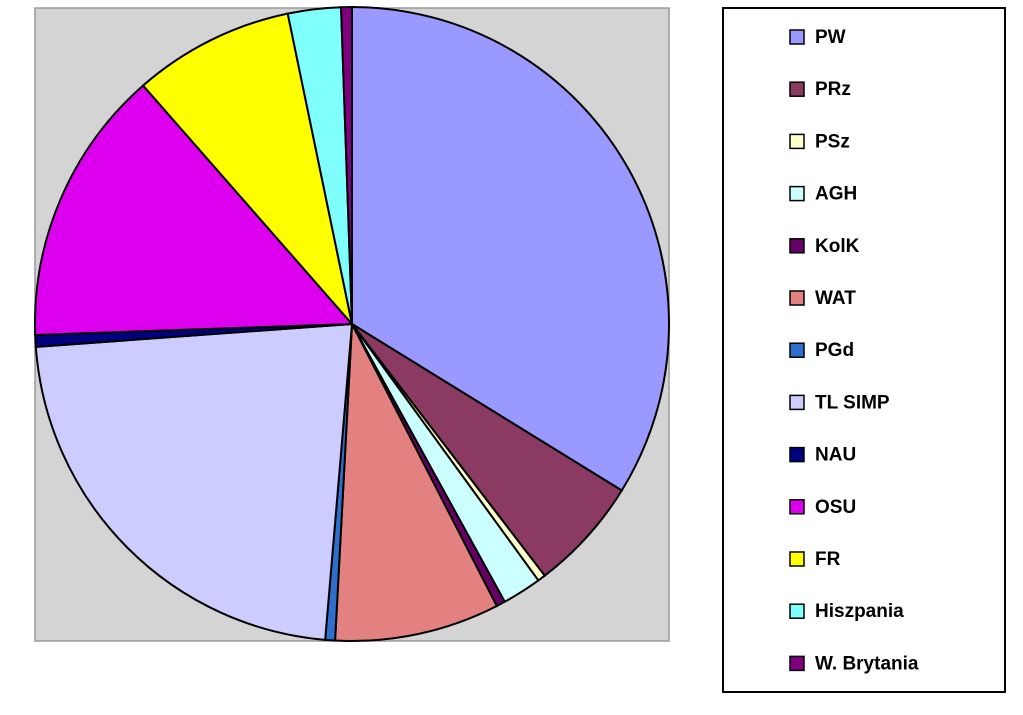 The image size is (1023, 715). Describe the element at coordinates (834, 350) in the screenshot. I see `legend-label: PGd` at that location.